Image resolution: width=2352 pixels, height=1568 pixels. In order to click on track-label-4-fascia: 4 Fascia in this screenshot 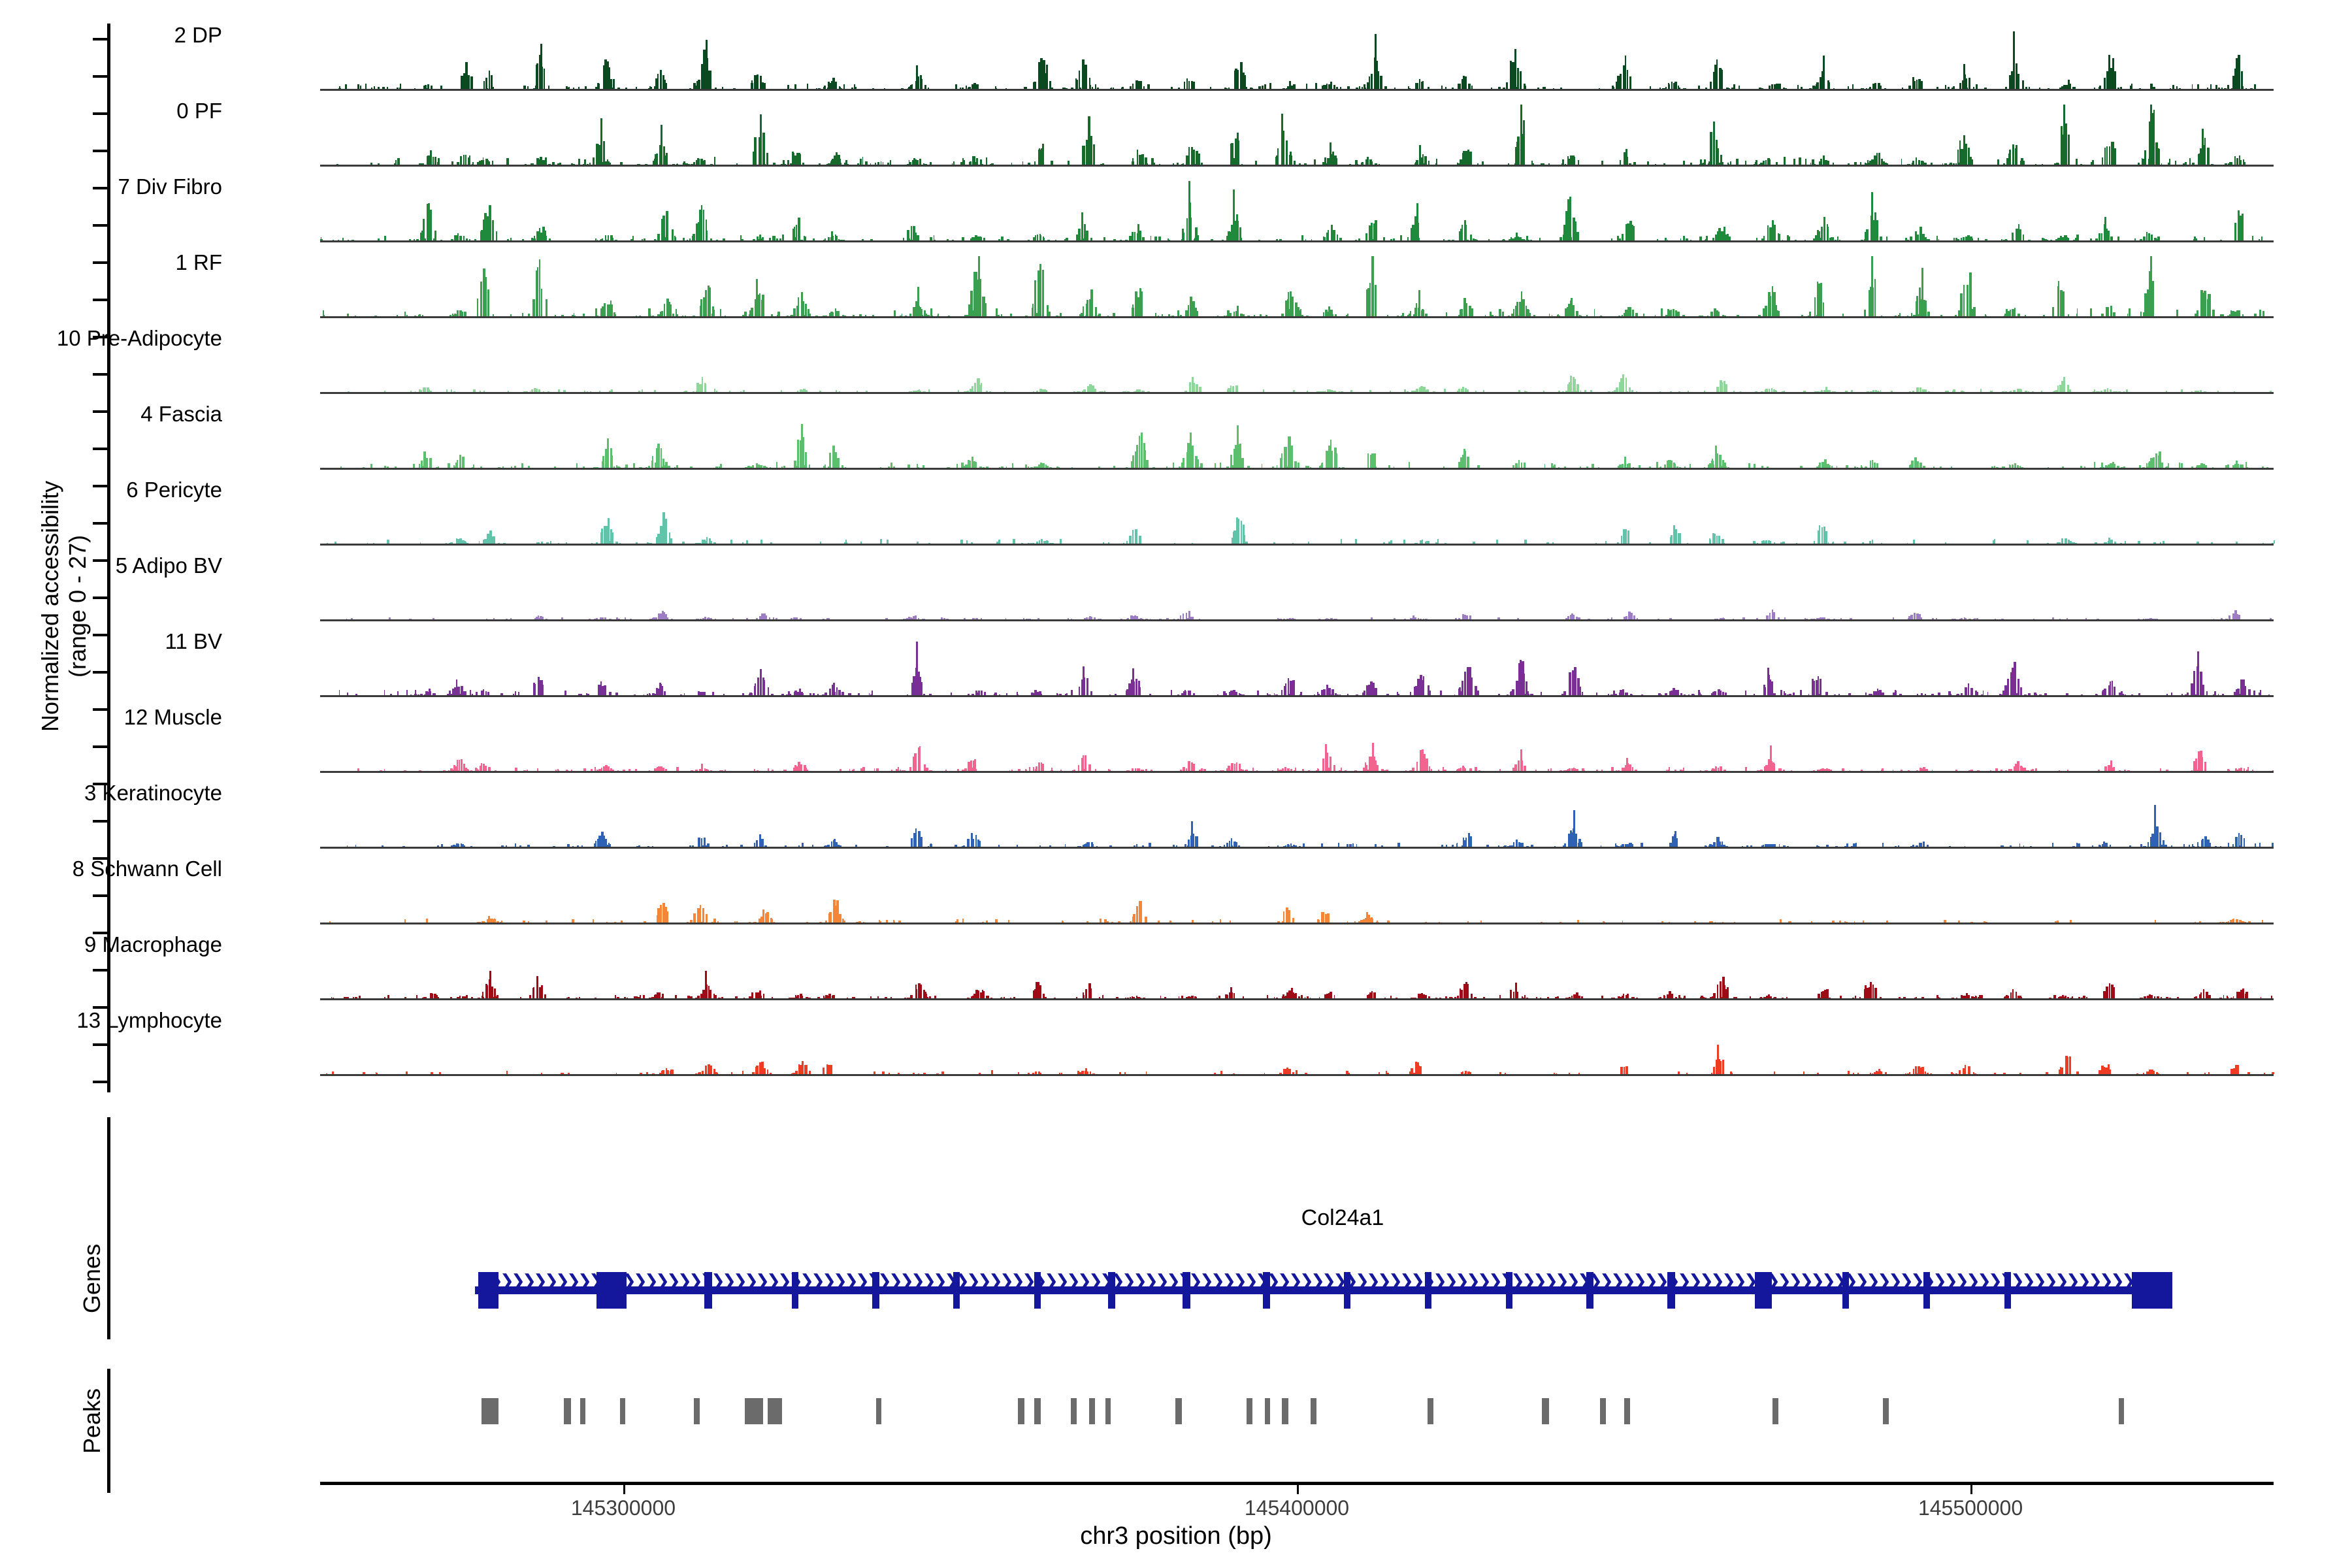, I will do `click(181, 414)`.